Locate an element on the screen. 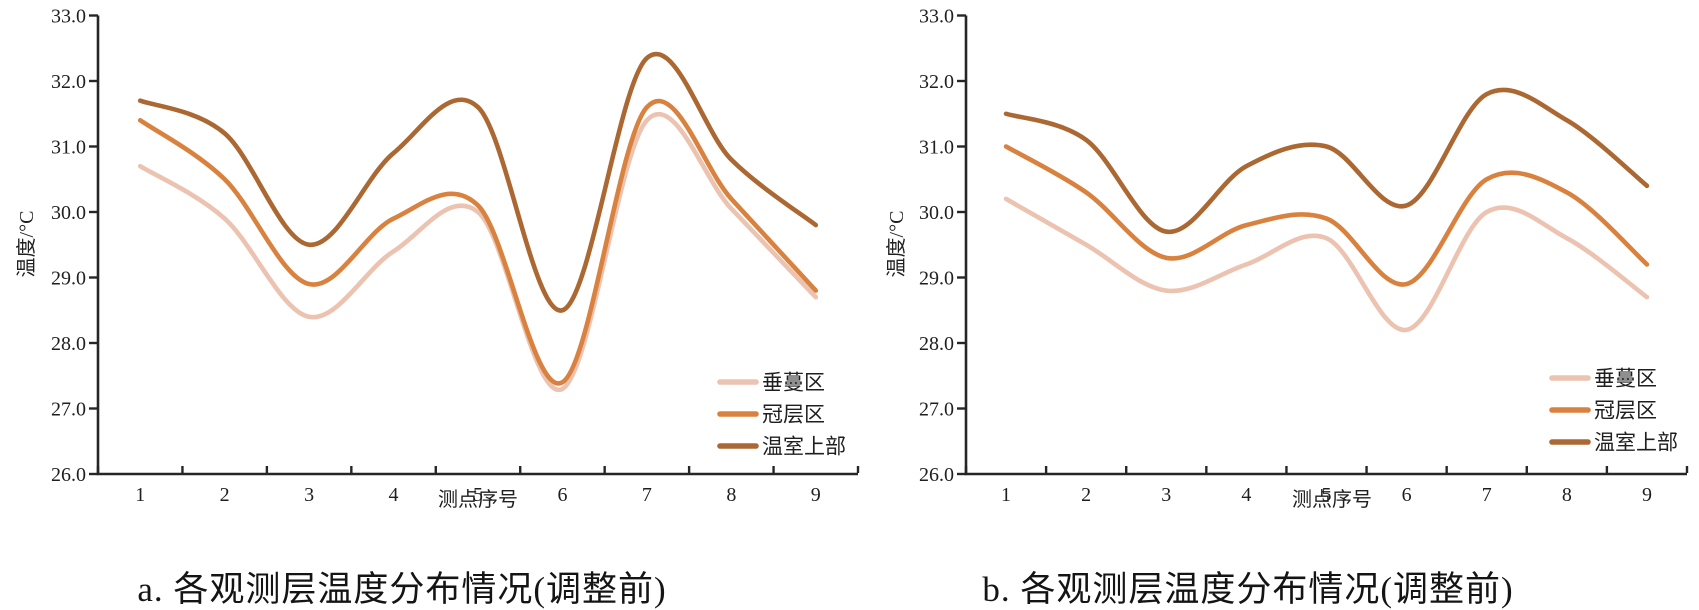 Image resolution: width=1699 pixels, height=610 pixels. y-tick-label-a: 30.0 is located at coordinates (68, 213).